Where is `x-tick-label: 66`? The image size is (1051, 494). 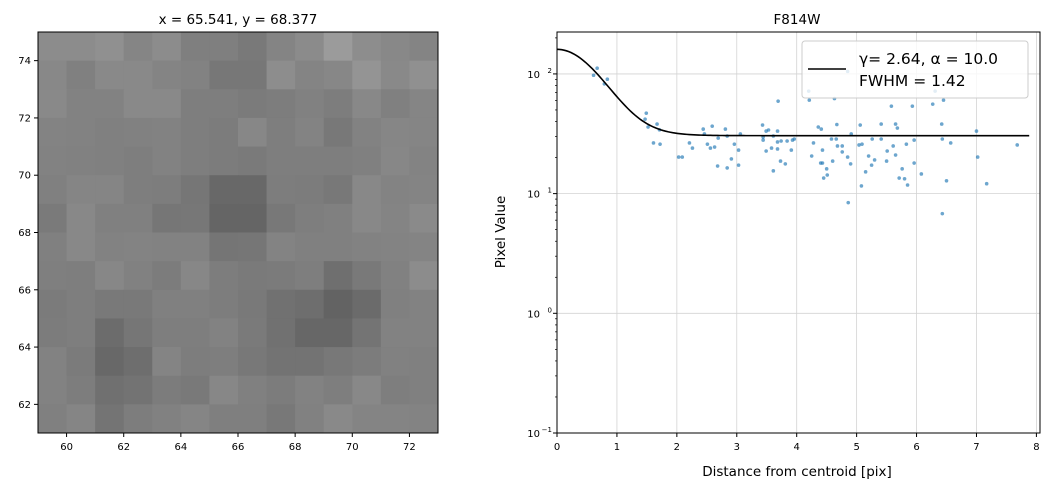
x-tick-label: 66 is located at coordinates (238, 447).